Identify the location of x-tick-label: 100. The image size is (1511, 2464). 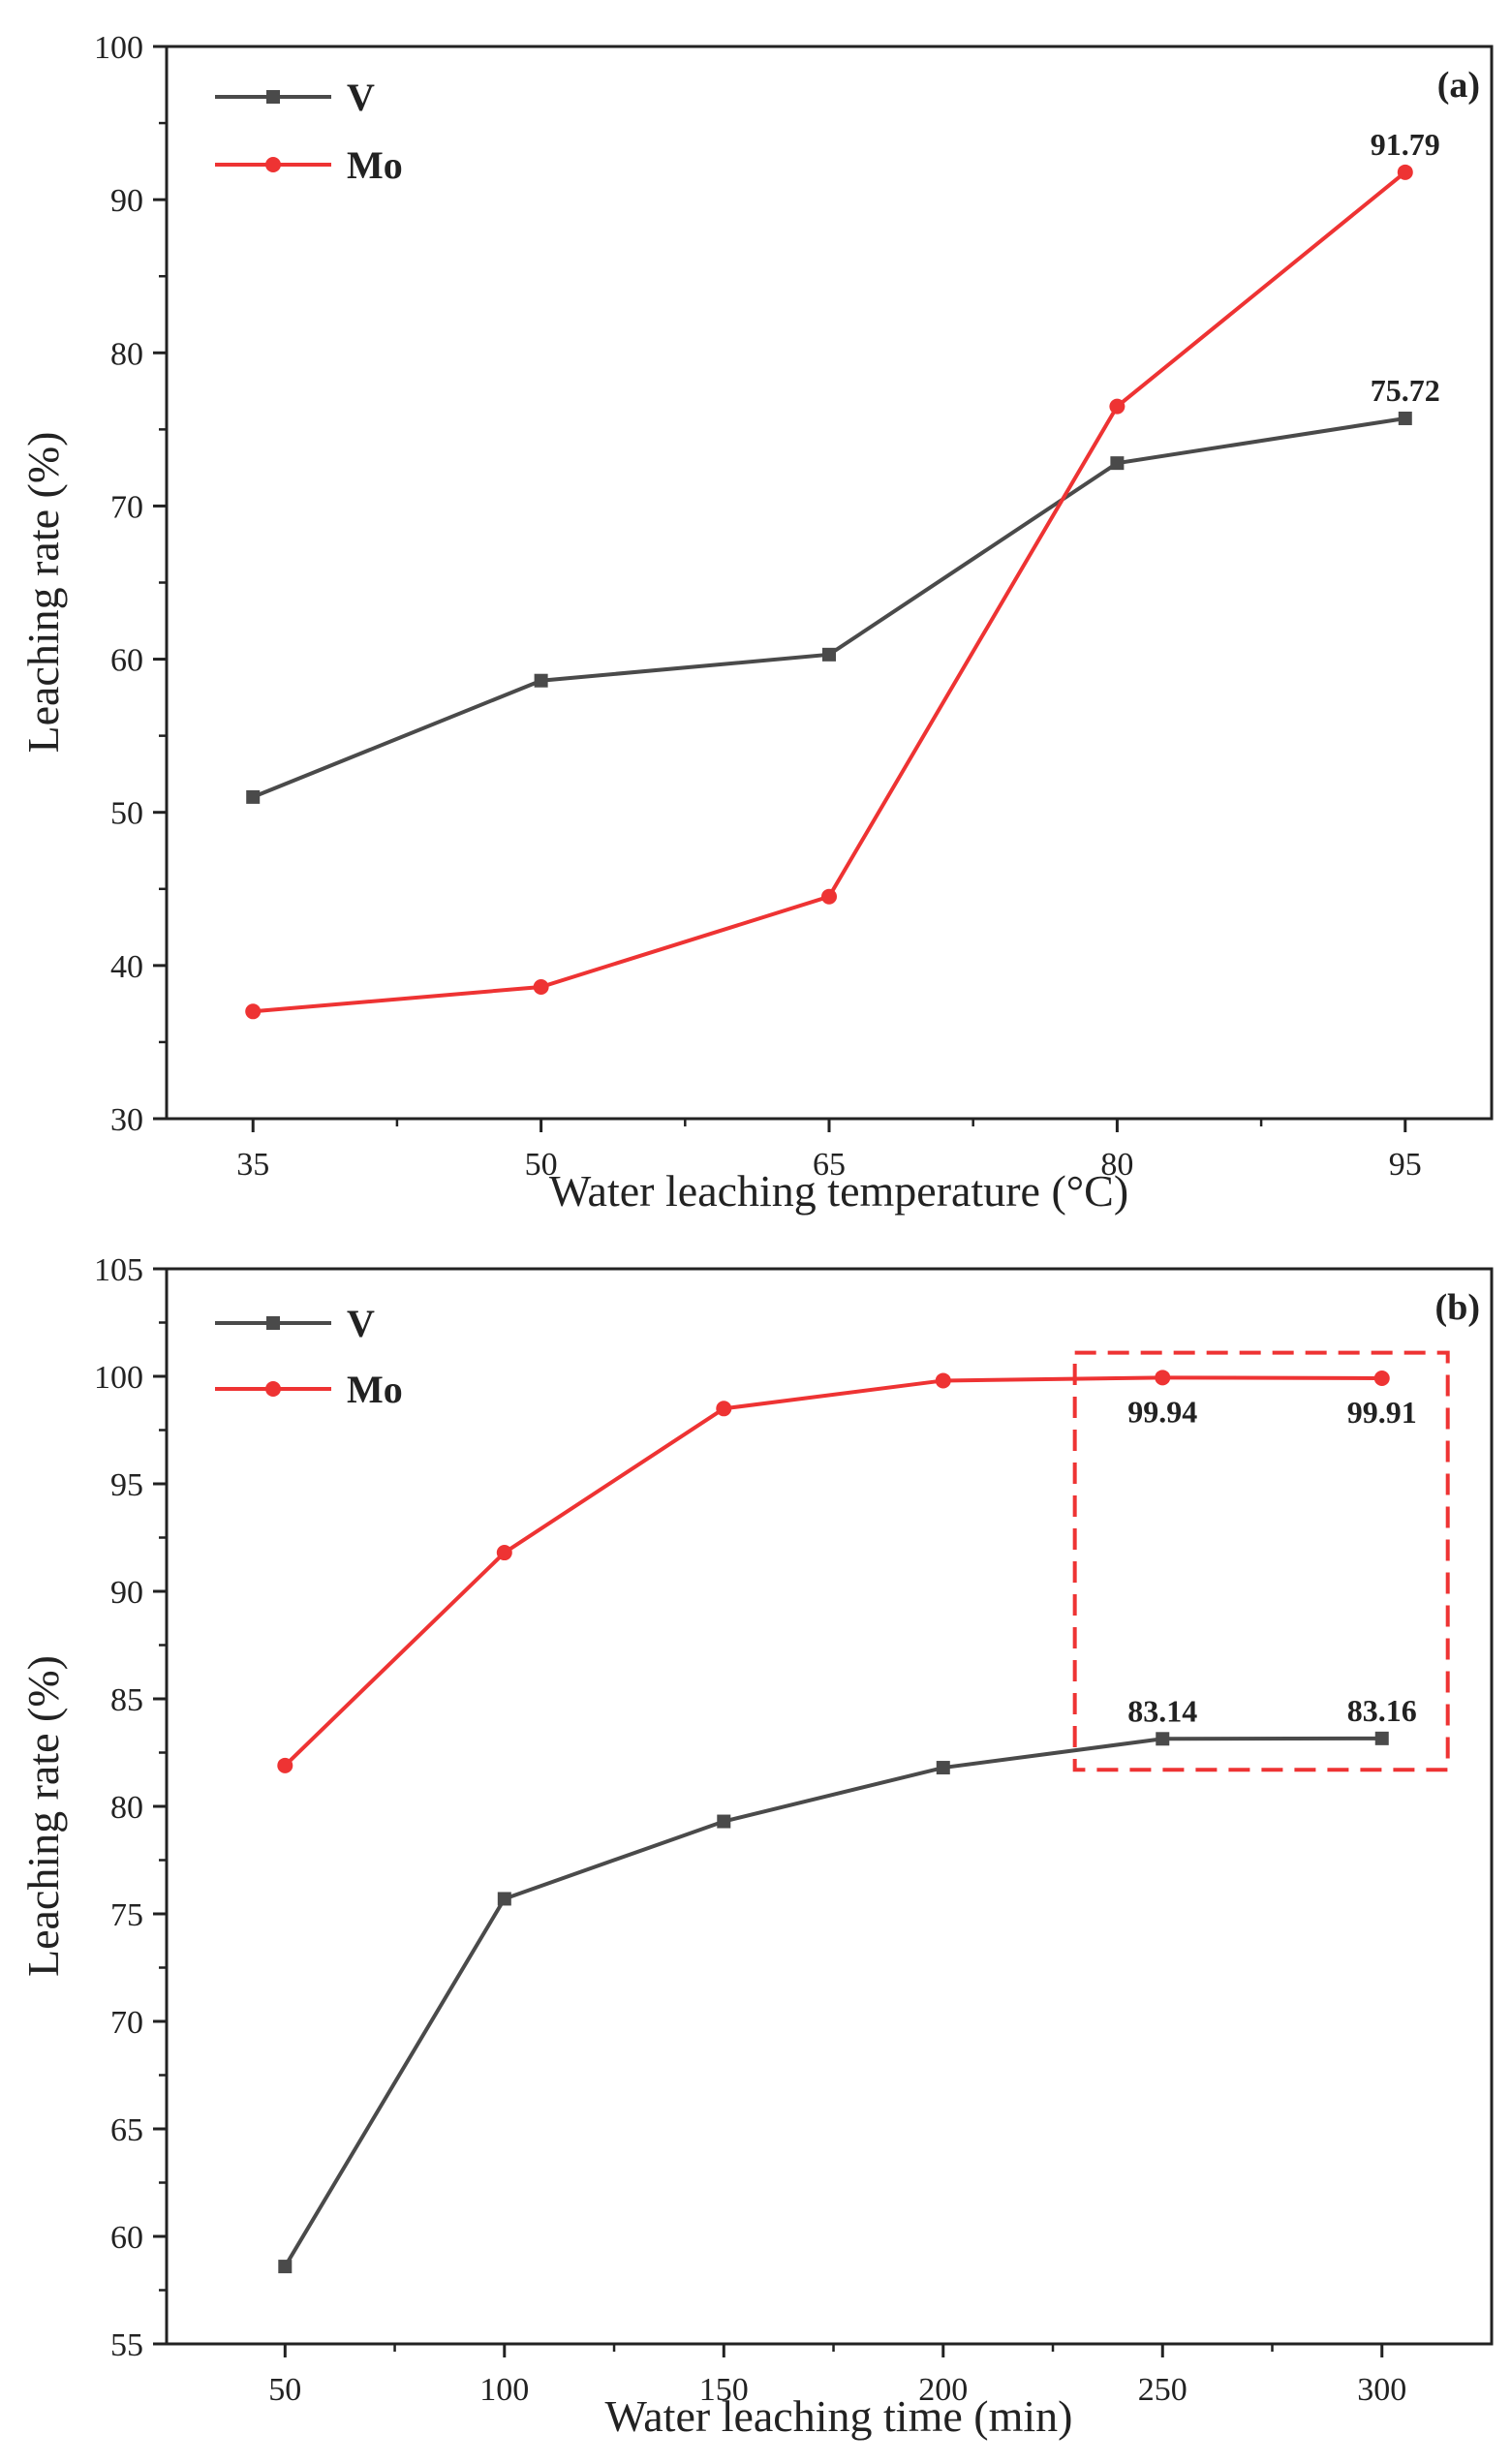
(504, 2390).